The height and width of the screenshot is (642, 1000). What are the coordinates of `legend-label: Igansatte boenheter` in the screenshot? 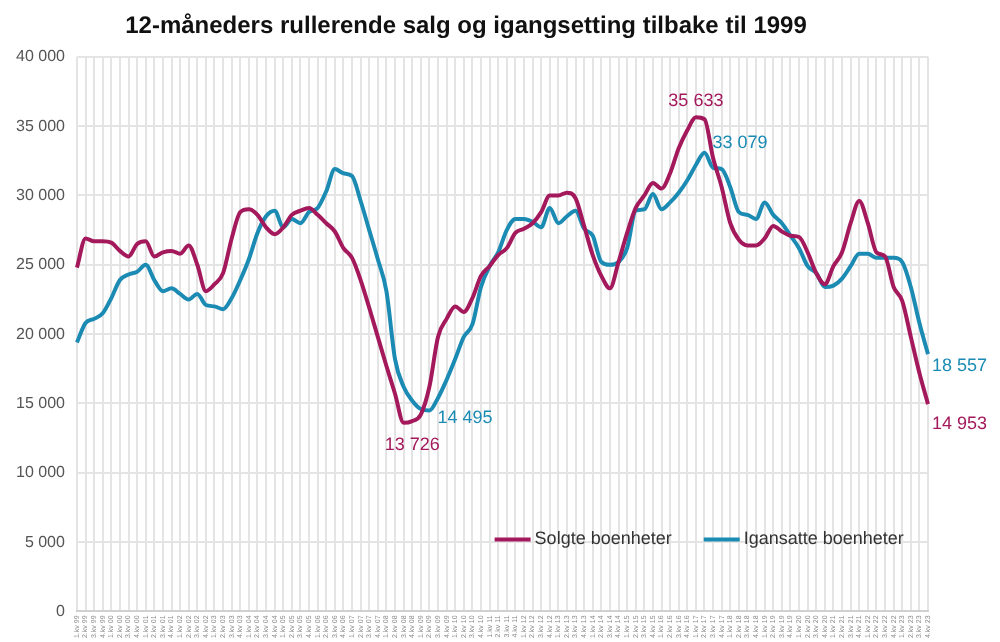 It's located at (823, 538).